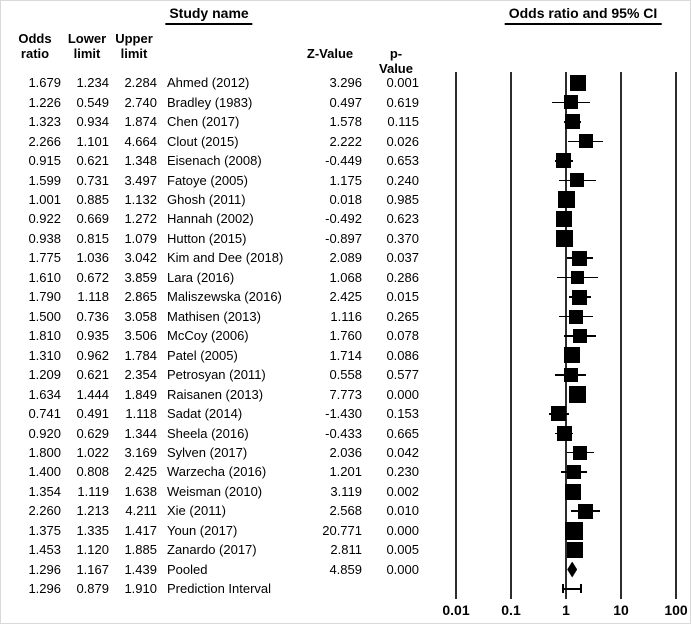  Describe the element at coordinates (44, 297) in the screenshot. I see `cell-odds-ratio: 1.790` at that location.